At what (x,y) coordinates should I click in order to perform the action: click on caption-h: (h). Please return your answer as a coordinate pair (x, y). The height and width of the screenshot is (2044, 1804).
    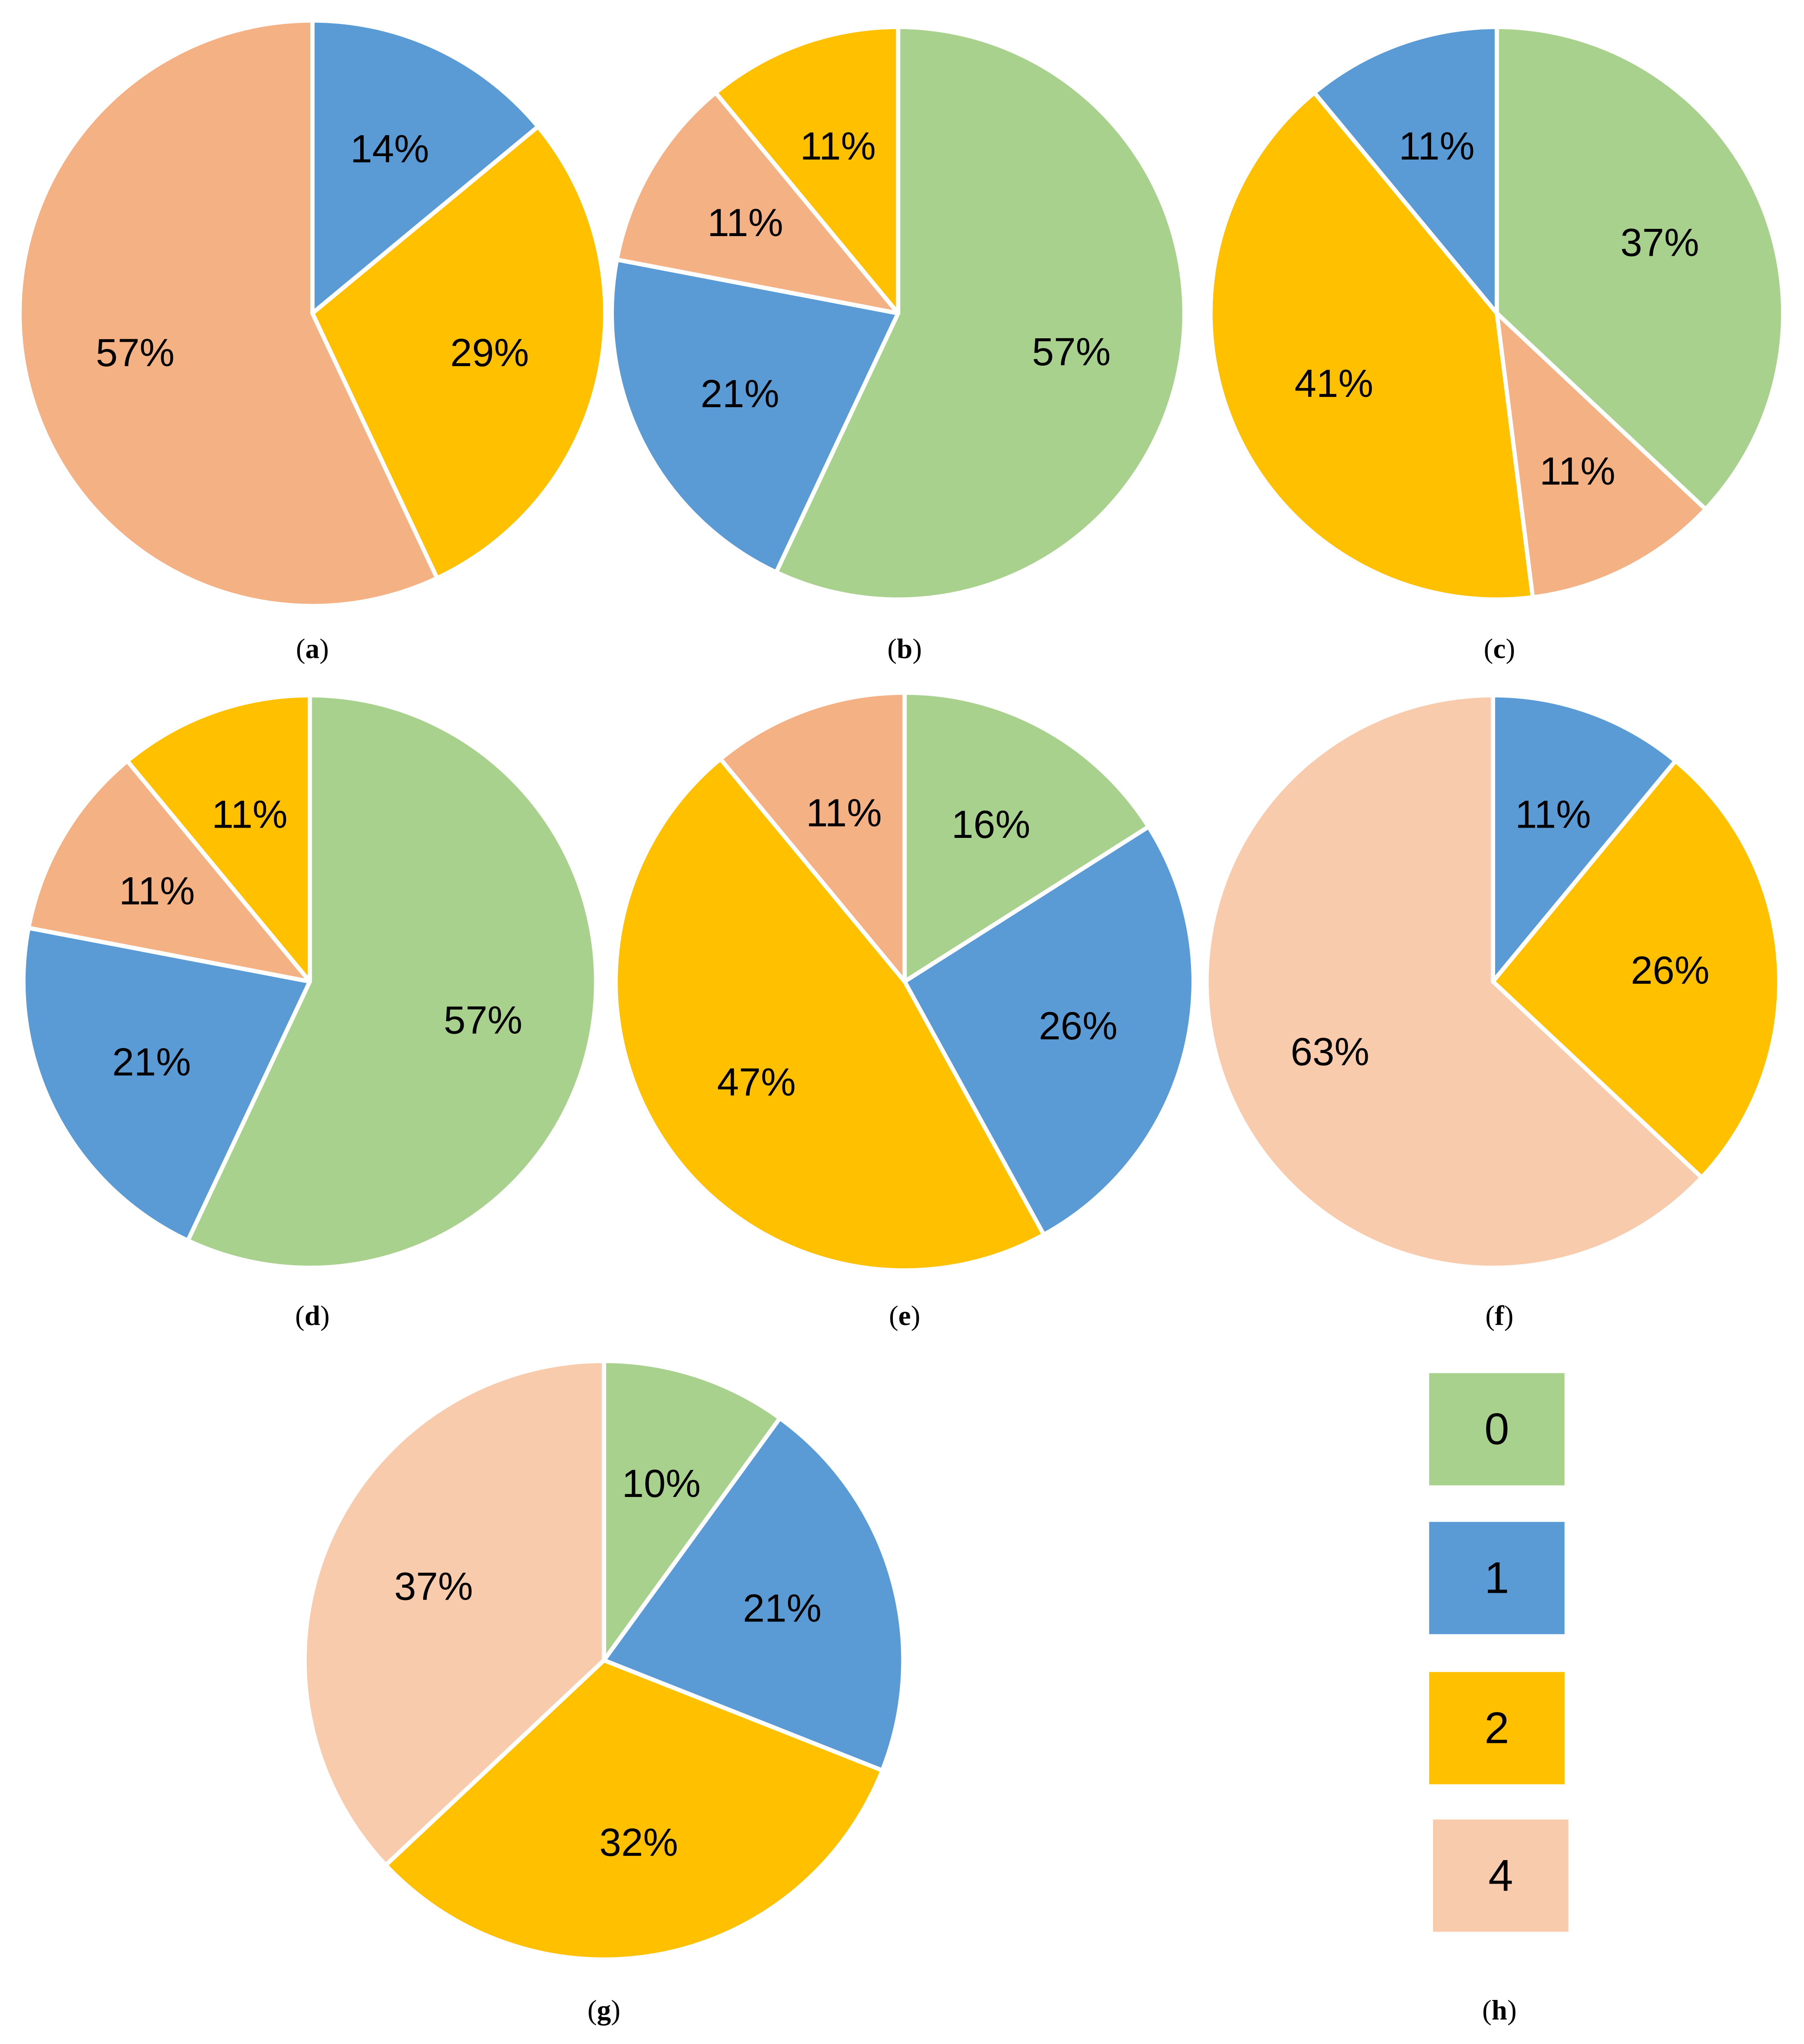
    Looking at the image, I should click on (1499, 2010).